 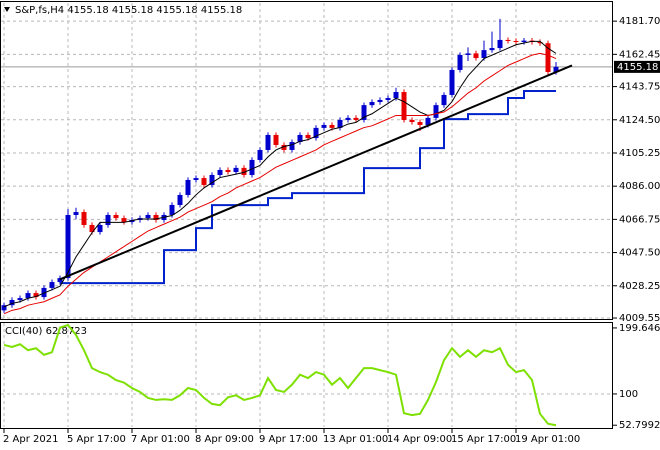 What do you see at coordinates (639, 186) in the screenshot?
I see `y-tick-label: 4086.00` at bounding box center [639, 186].